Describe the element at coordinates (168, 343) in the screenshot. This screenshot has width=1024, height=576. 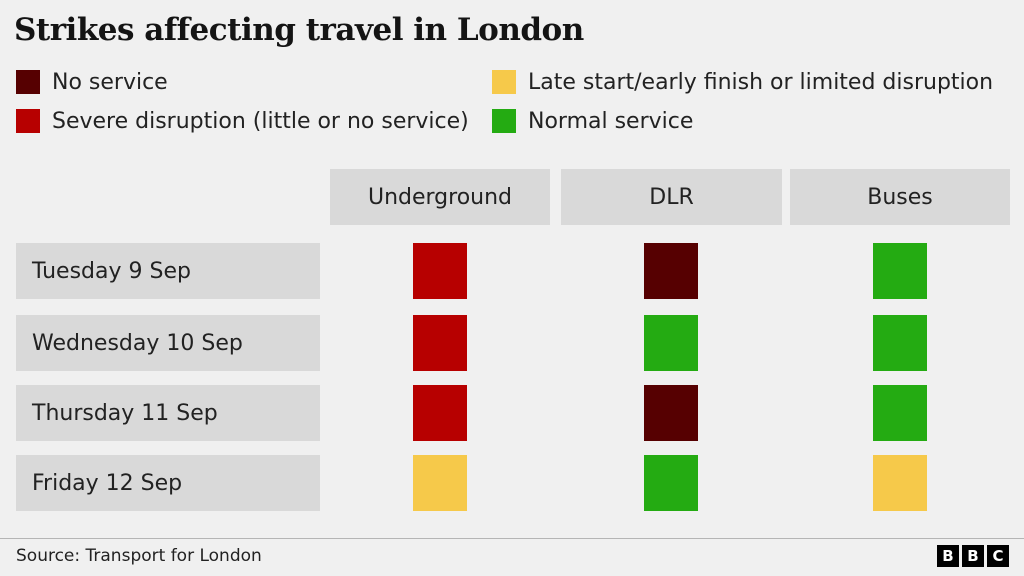
I see `row-label-wednesday: Wednesday 10 Sep` at that location.